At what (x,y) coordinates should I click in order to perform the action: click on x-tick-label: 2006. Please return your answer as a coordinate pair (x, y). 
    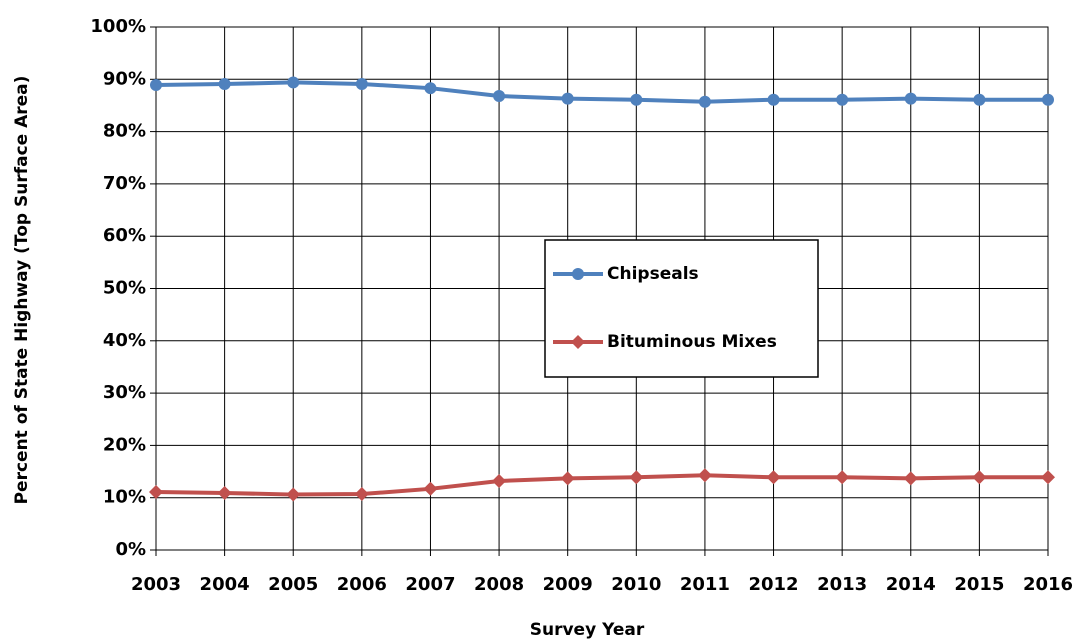
    Looking at the image, I should click on (362, 584).